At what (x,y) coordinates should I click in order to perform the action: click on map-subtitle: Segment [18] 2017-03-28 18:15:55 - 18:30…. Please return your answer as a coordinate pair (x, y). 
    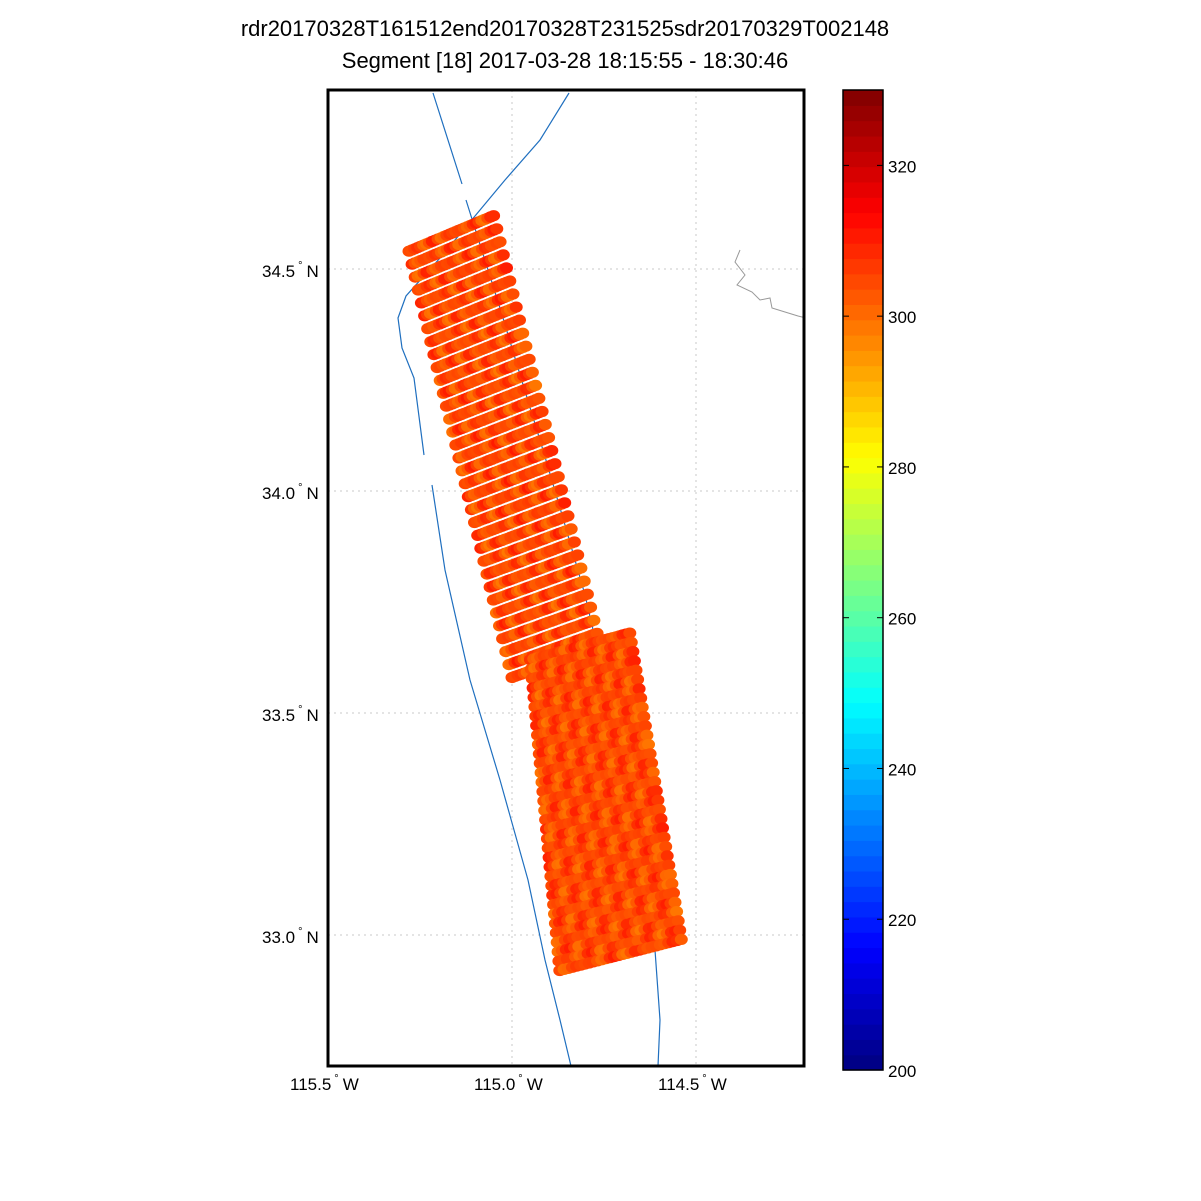
    Looking at the image, I should click on (565, 60).